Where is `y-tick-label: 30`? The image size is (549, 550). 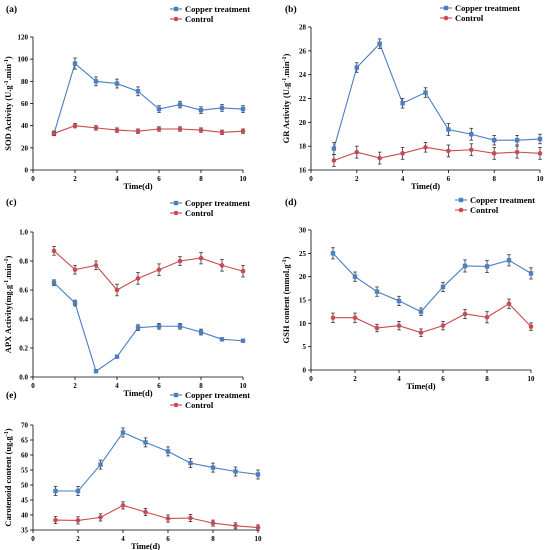
y-tick-label: 30 is located at coordinates (303, 231).